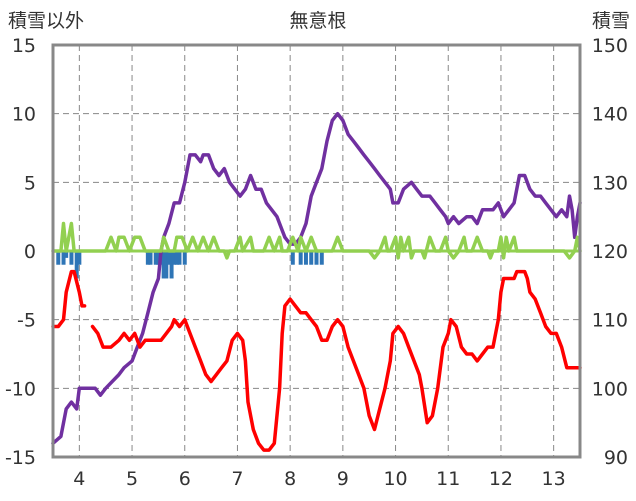 The height and width of the screenshot is (501, 636). I want to click on x-axis-ticks: 4 5 6 7 8 9 10 11 12 13, so click(319, 479).